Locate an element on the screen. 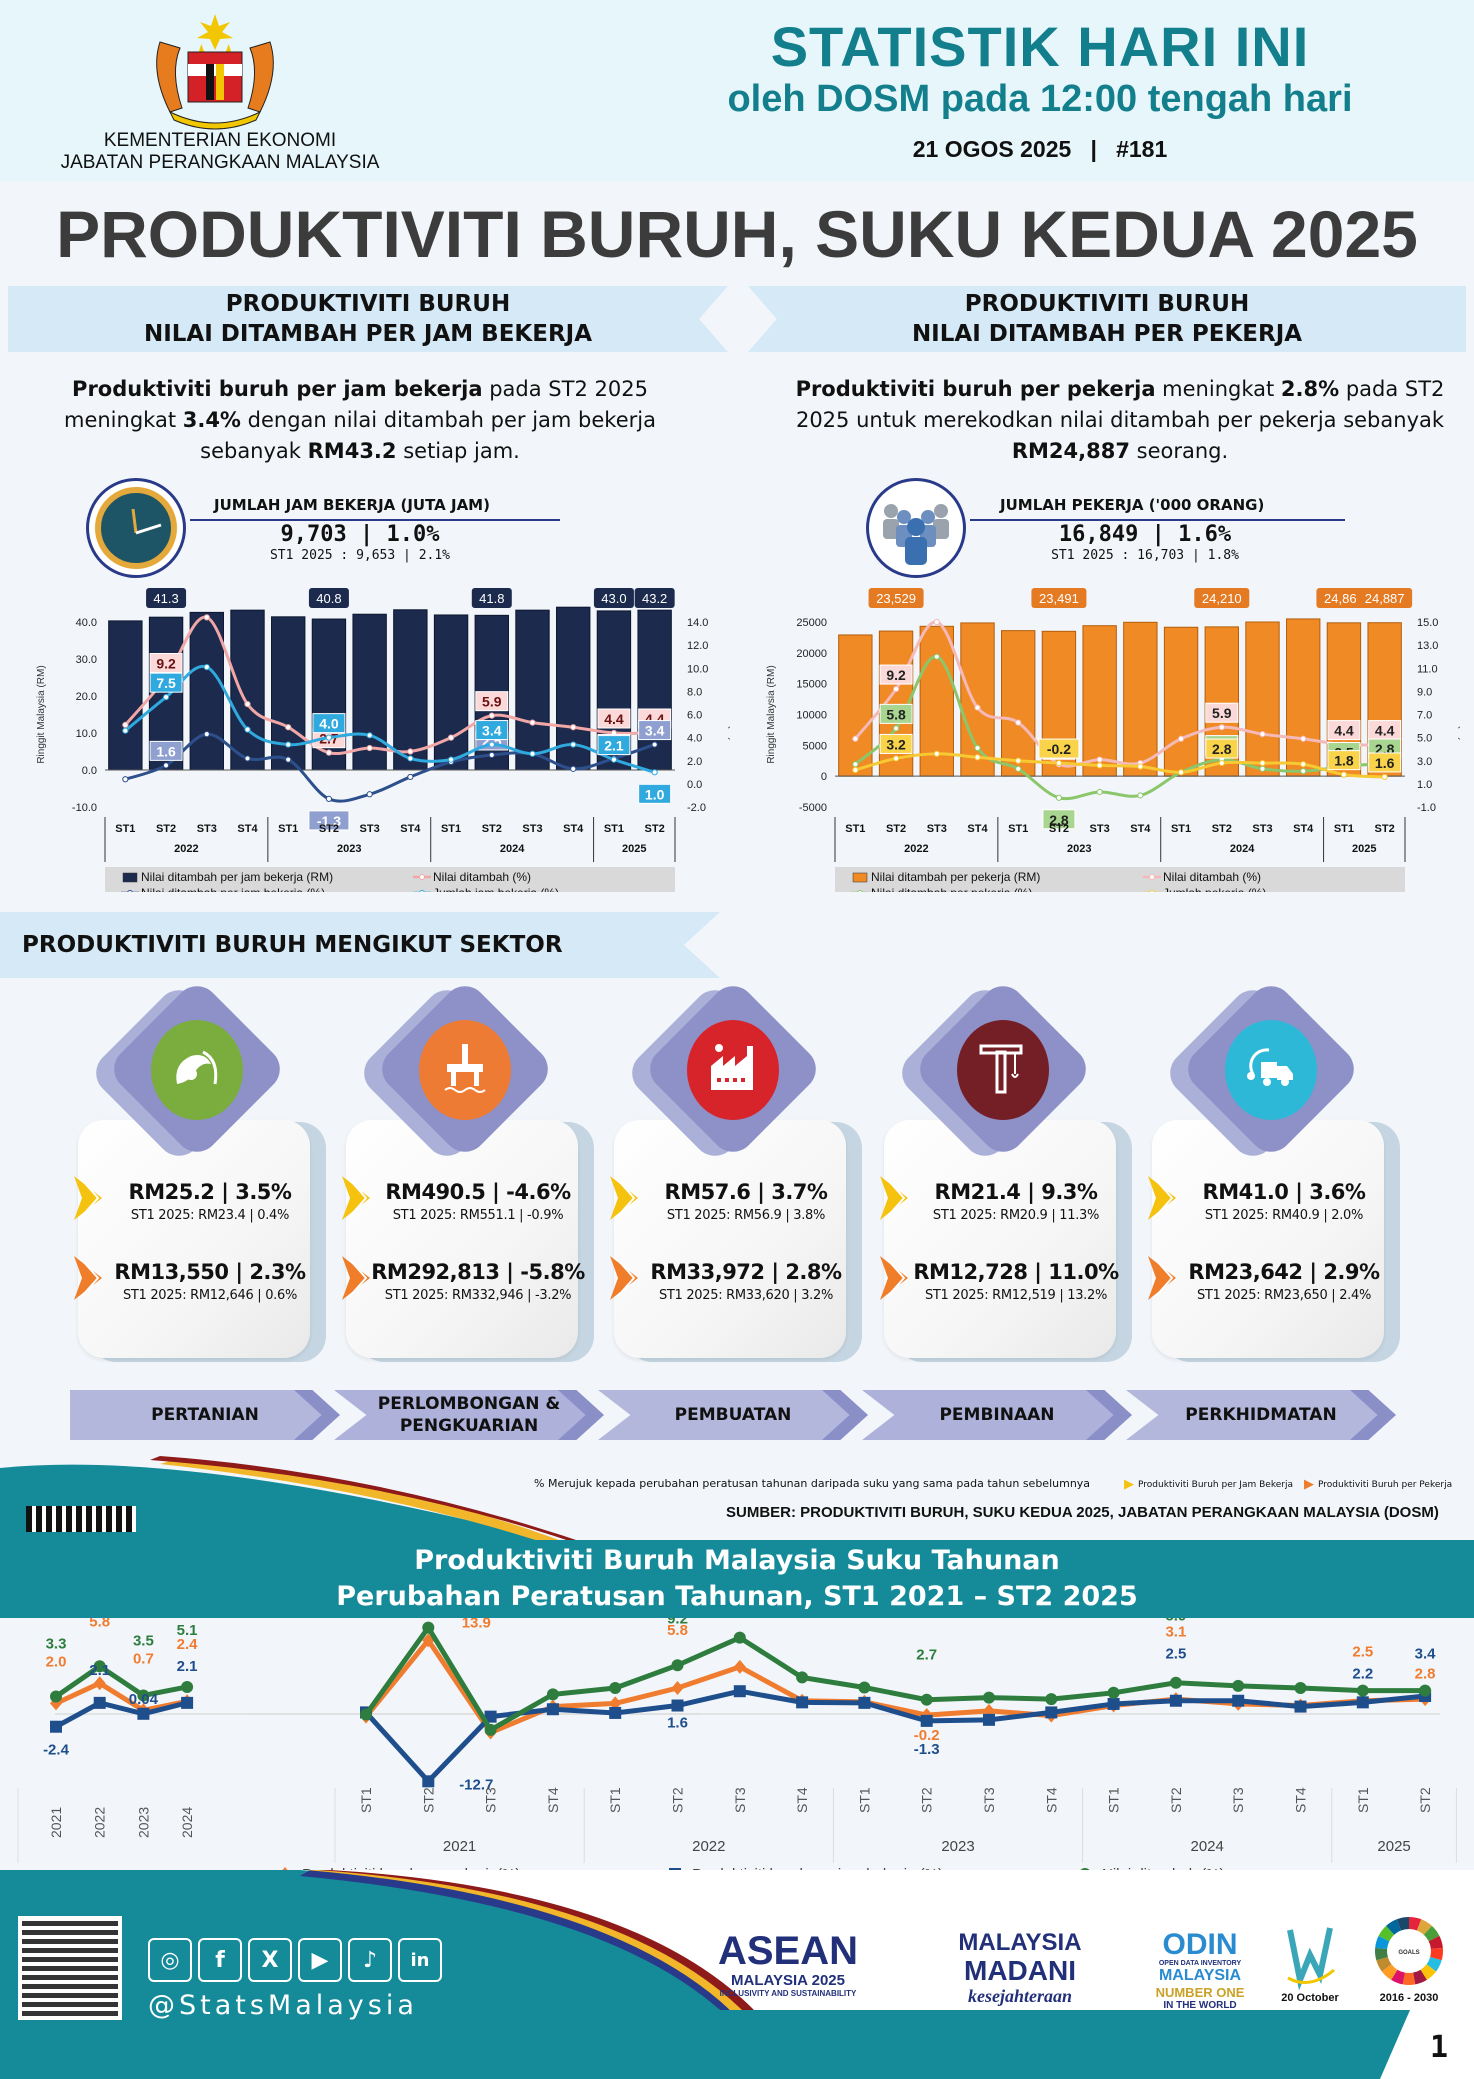 The image size is (1474, 2079). legend-label: Nilai ditambah (%) is located at coordinates (482, 877).